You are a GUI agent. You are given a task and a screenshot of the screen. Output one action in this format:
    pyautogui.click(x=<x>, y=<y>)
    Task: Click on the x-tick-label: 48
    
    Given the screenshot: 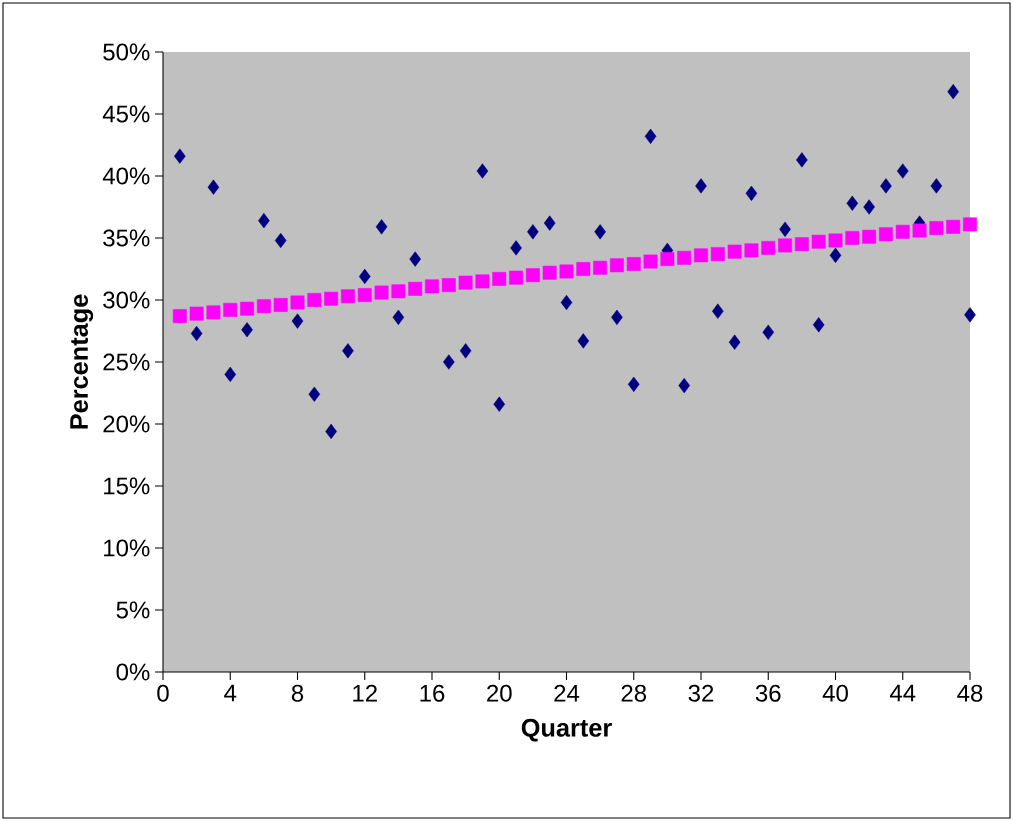 What is the action you would take?
    pyautogui.click(x=970, y=693)
    